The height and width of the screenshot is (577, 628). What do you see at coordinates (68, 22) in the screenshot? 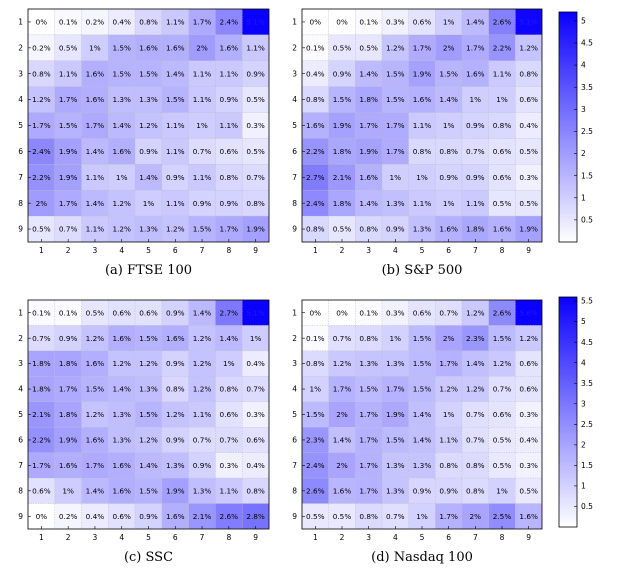
I see `cell-value-label: 0.1%` at bounding box center [68, 22].